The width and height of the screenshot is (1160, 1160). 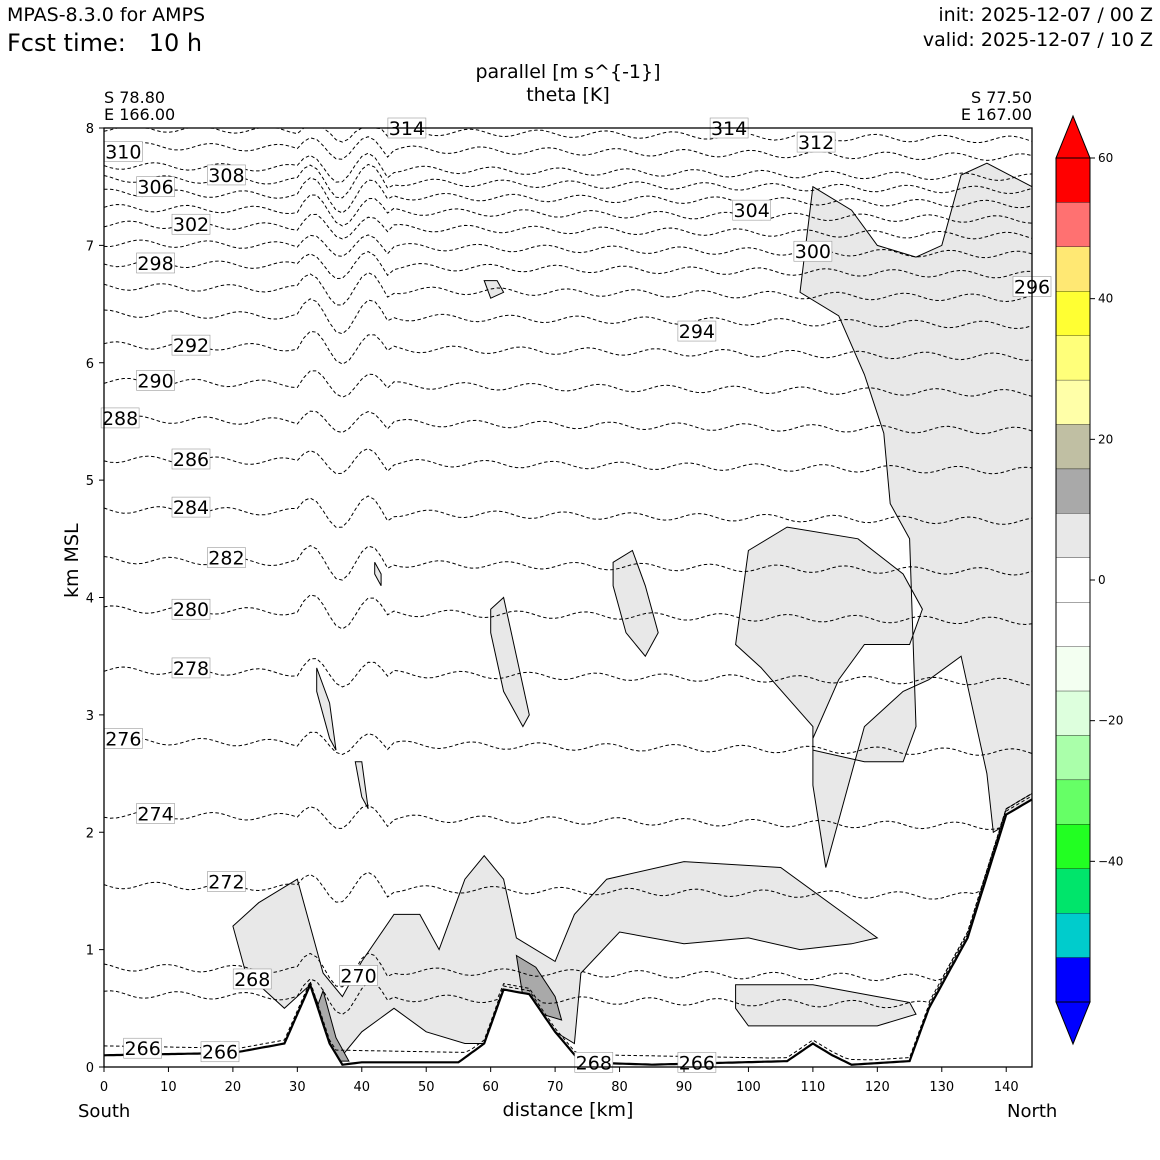 I want to click on colorbar: 60 40 20 0 −20 −40, so click(x=1089, y=580).